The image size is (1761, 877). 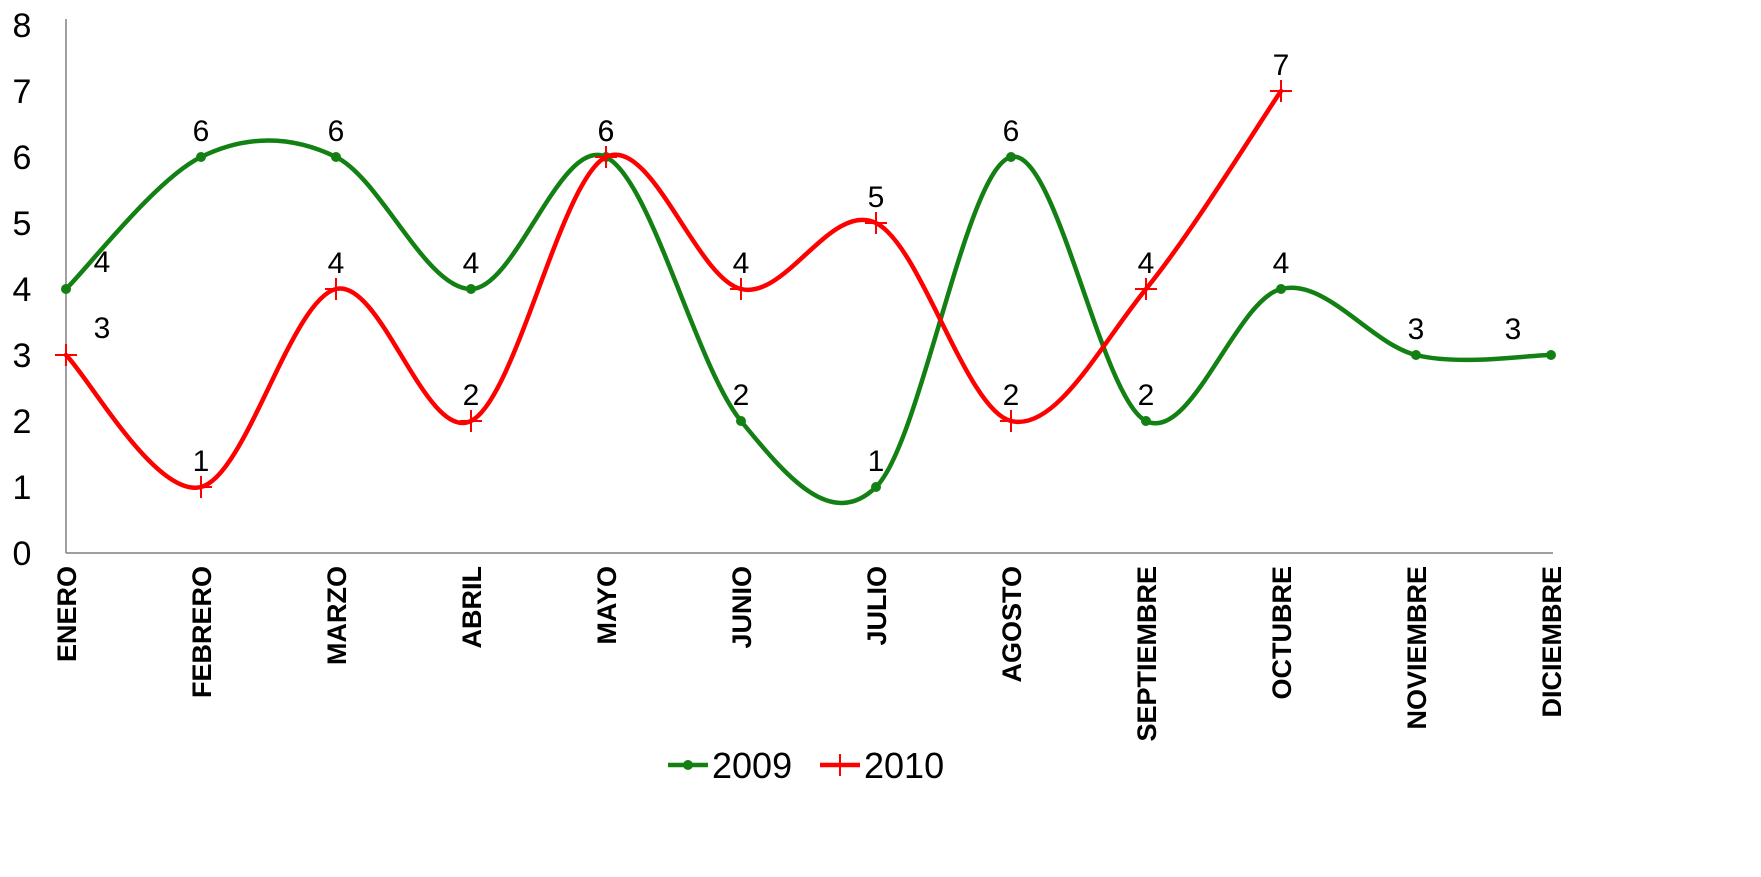 I want to click on x-tick-label: JUNIO, so click(x=742, y=607).